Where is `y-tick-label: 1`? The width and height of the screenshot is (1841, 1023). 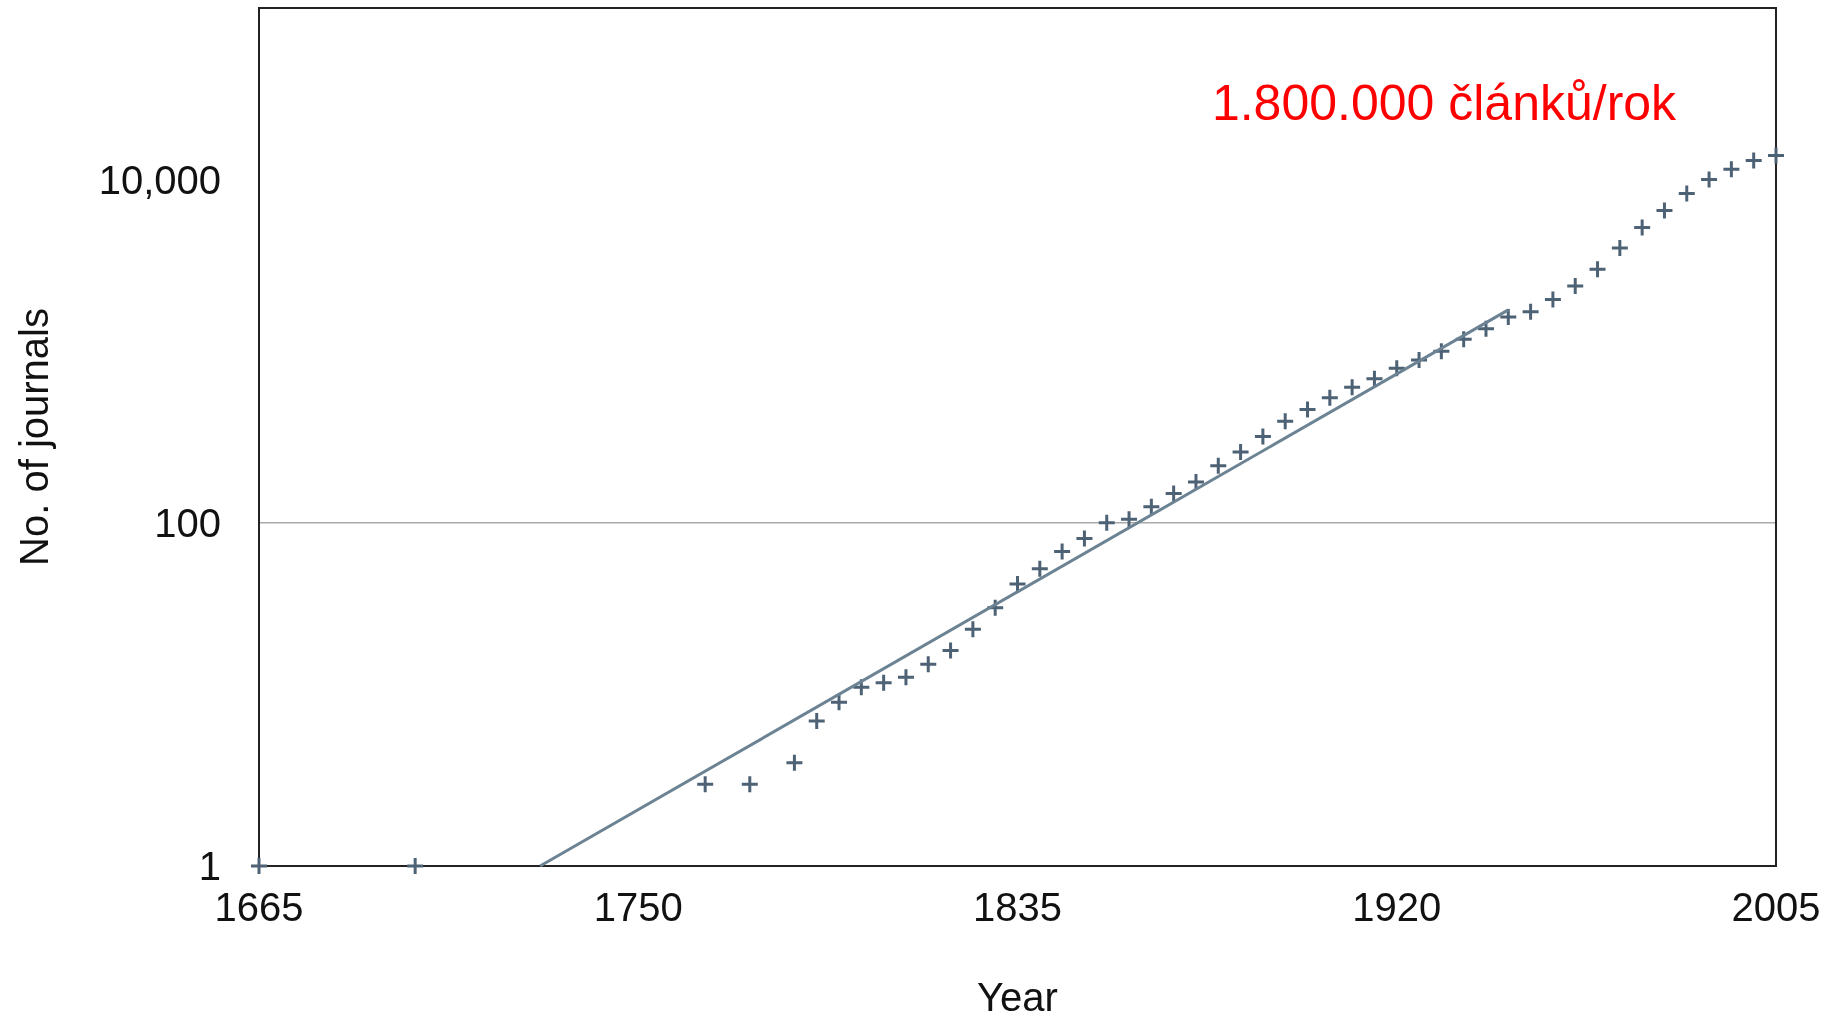 y-tick-label: 1 is located at coordinates (209, 866).